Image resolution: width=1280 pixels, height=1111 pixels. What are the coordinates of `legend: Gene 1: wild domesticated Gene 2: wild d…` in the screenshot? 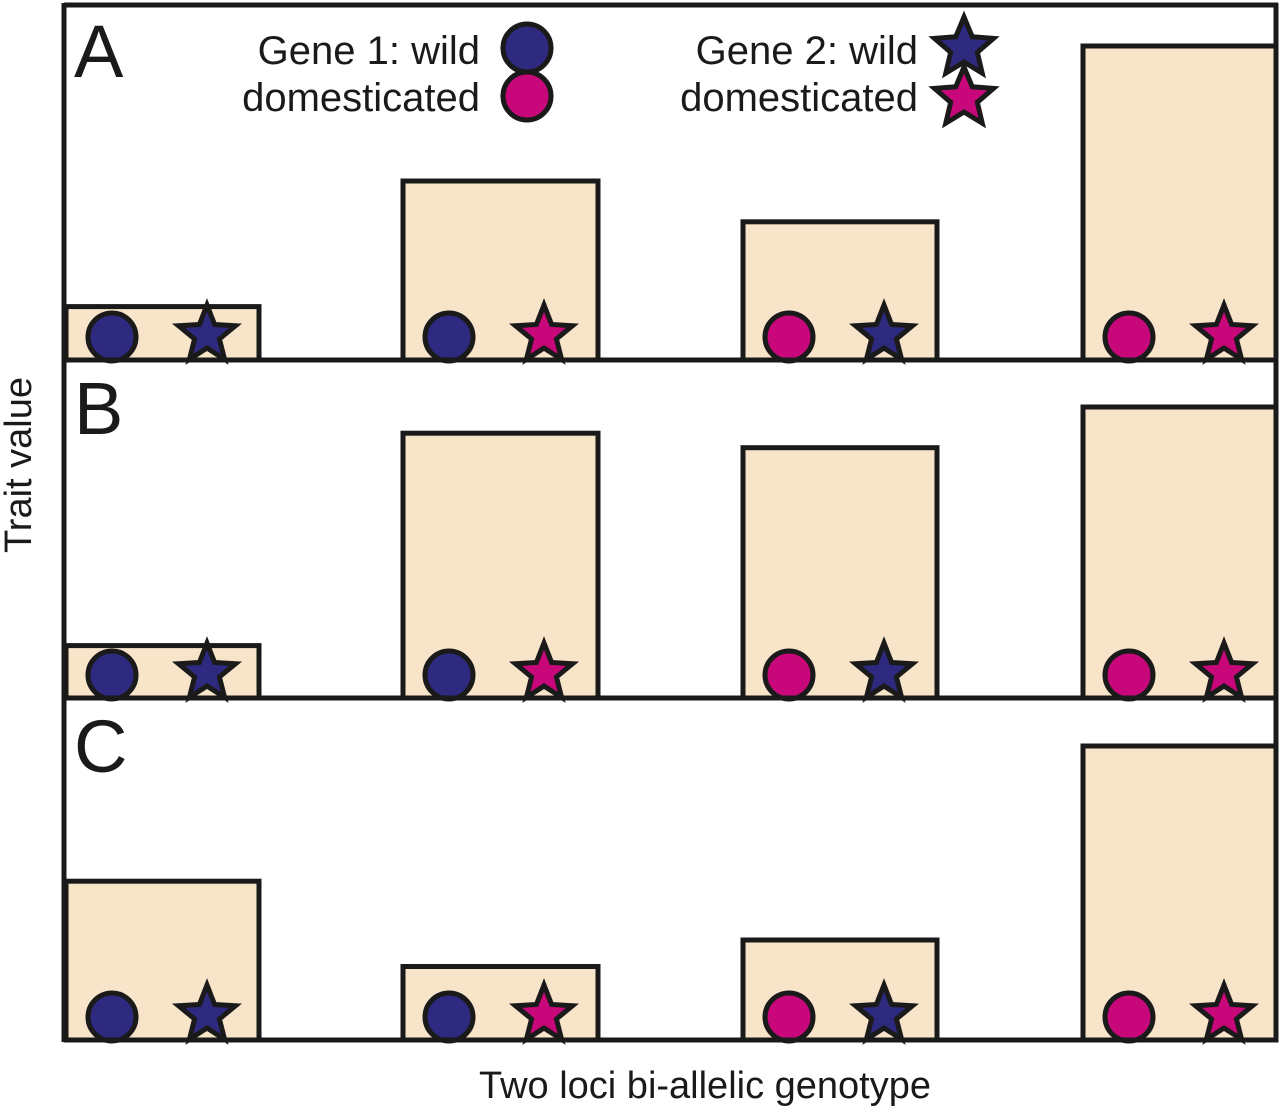 It's located at (621, 69).